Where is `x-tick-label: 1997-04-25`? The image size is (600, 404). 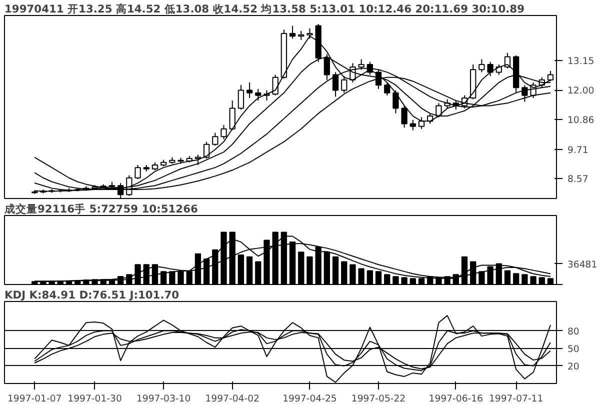 x-tick-label: 1997-04-25 is located at coordinates (309, 399).